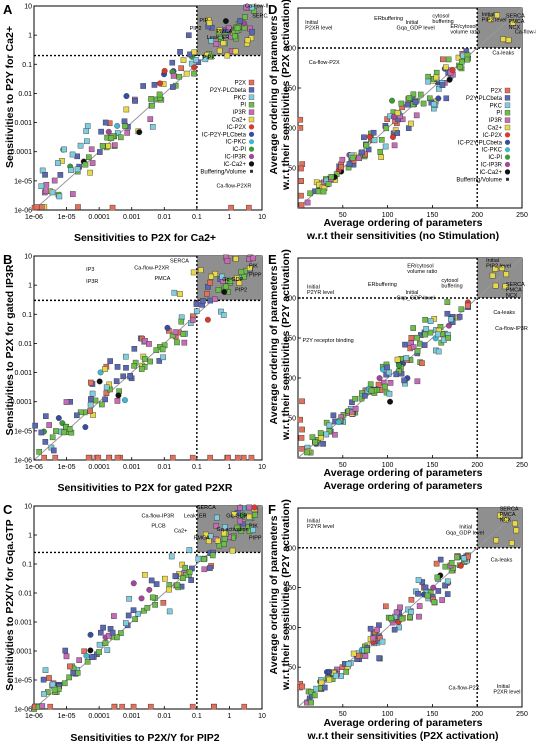 This screenshot has width=536, height=749. I want to click on annotation-label: SERCA, so click(515, 285).